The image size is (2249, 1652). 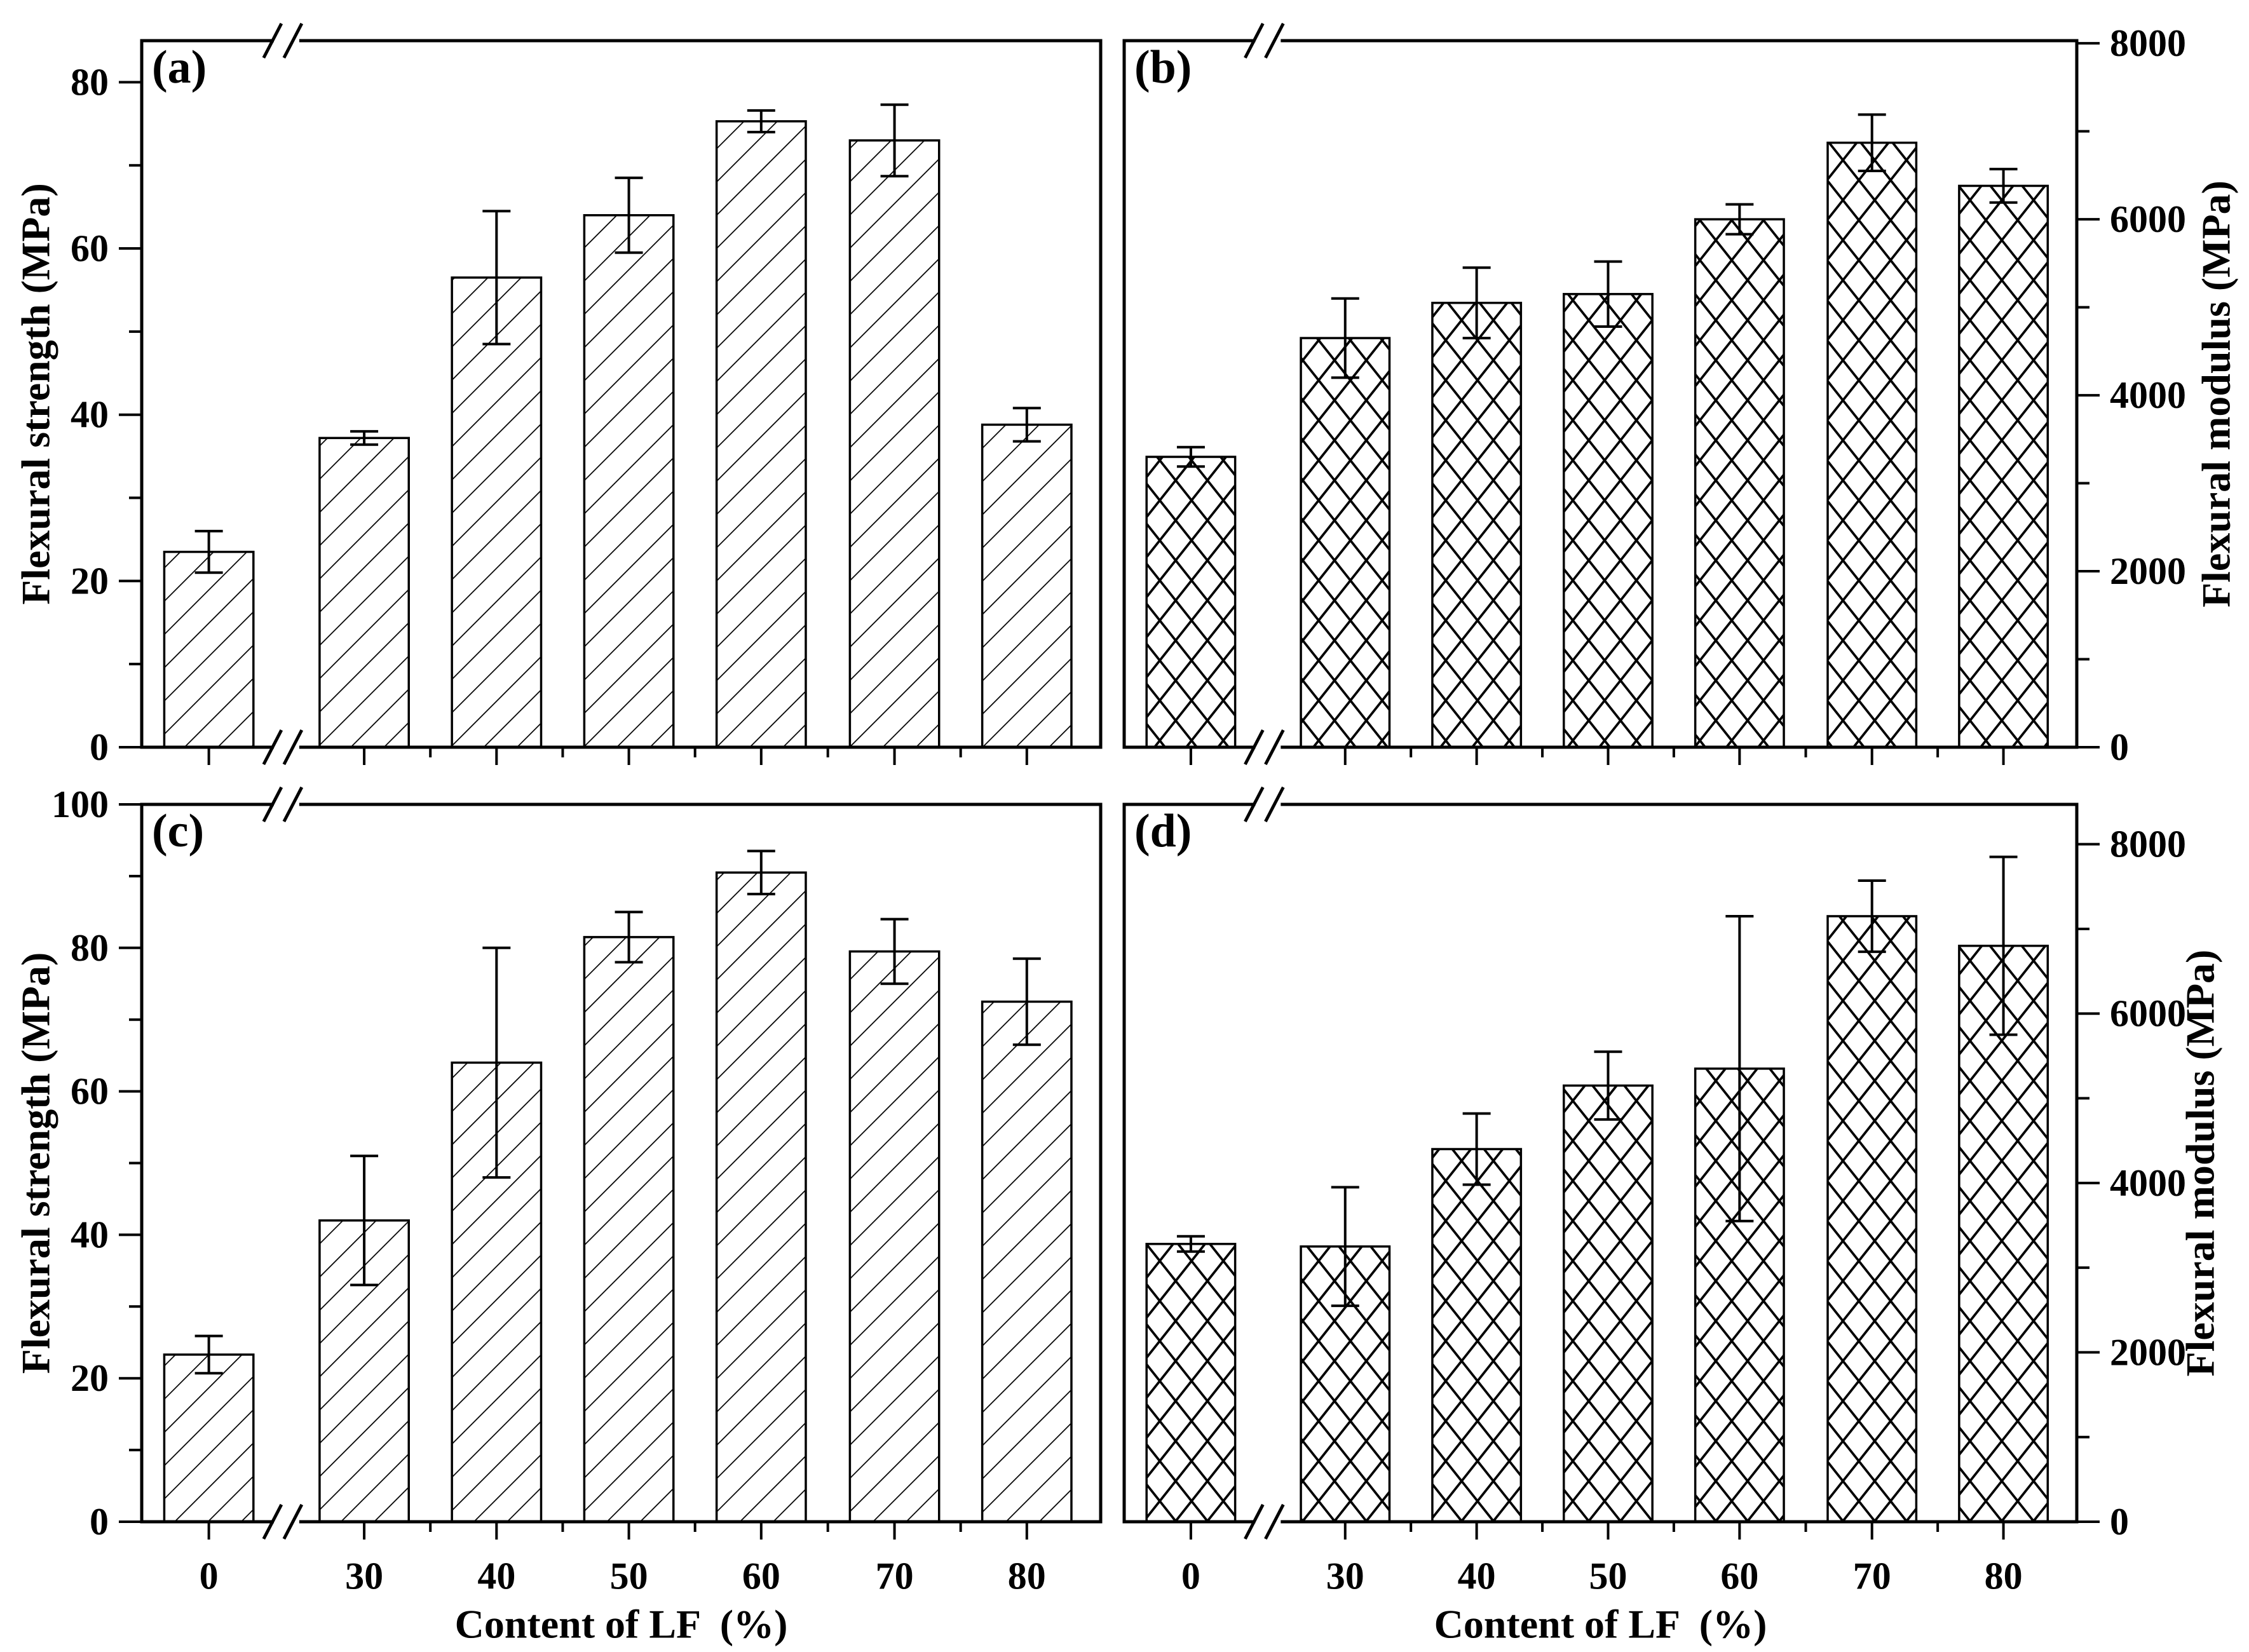 What do you see at coordinates (1163, 831) in the screenshot?
I see `panel-letter: (d)` at bounding box center [1163, 831].